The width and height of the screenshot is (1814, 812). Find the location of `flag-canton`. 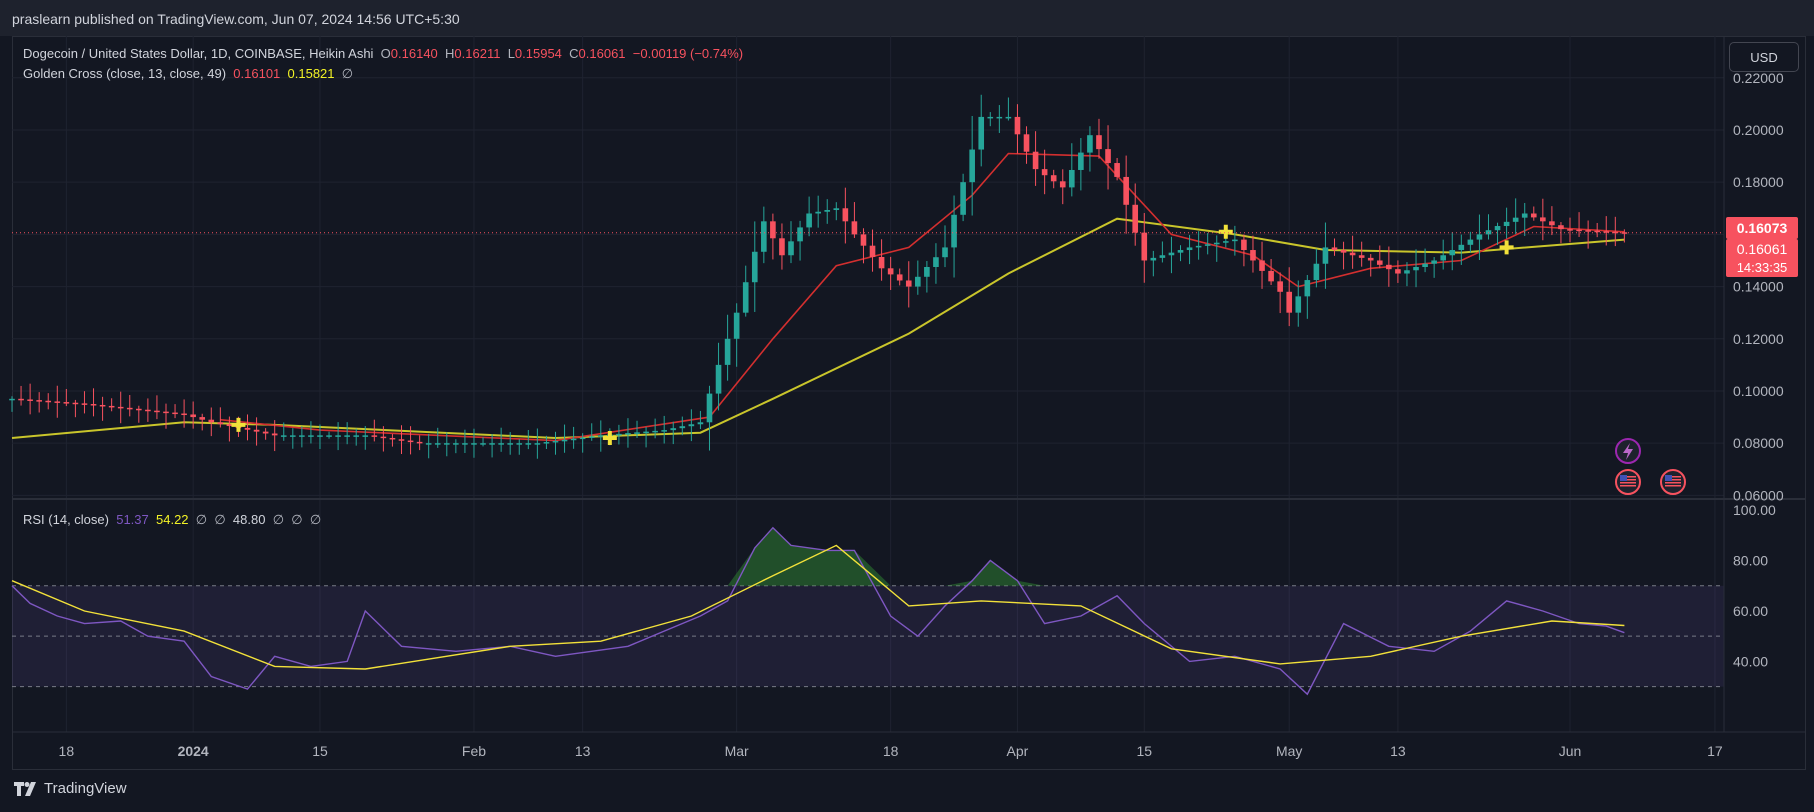

flag-canton is located at coordinates (1623, 478).